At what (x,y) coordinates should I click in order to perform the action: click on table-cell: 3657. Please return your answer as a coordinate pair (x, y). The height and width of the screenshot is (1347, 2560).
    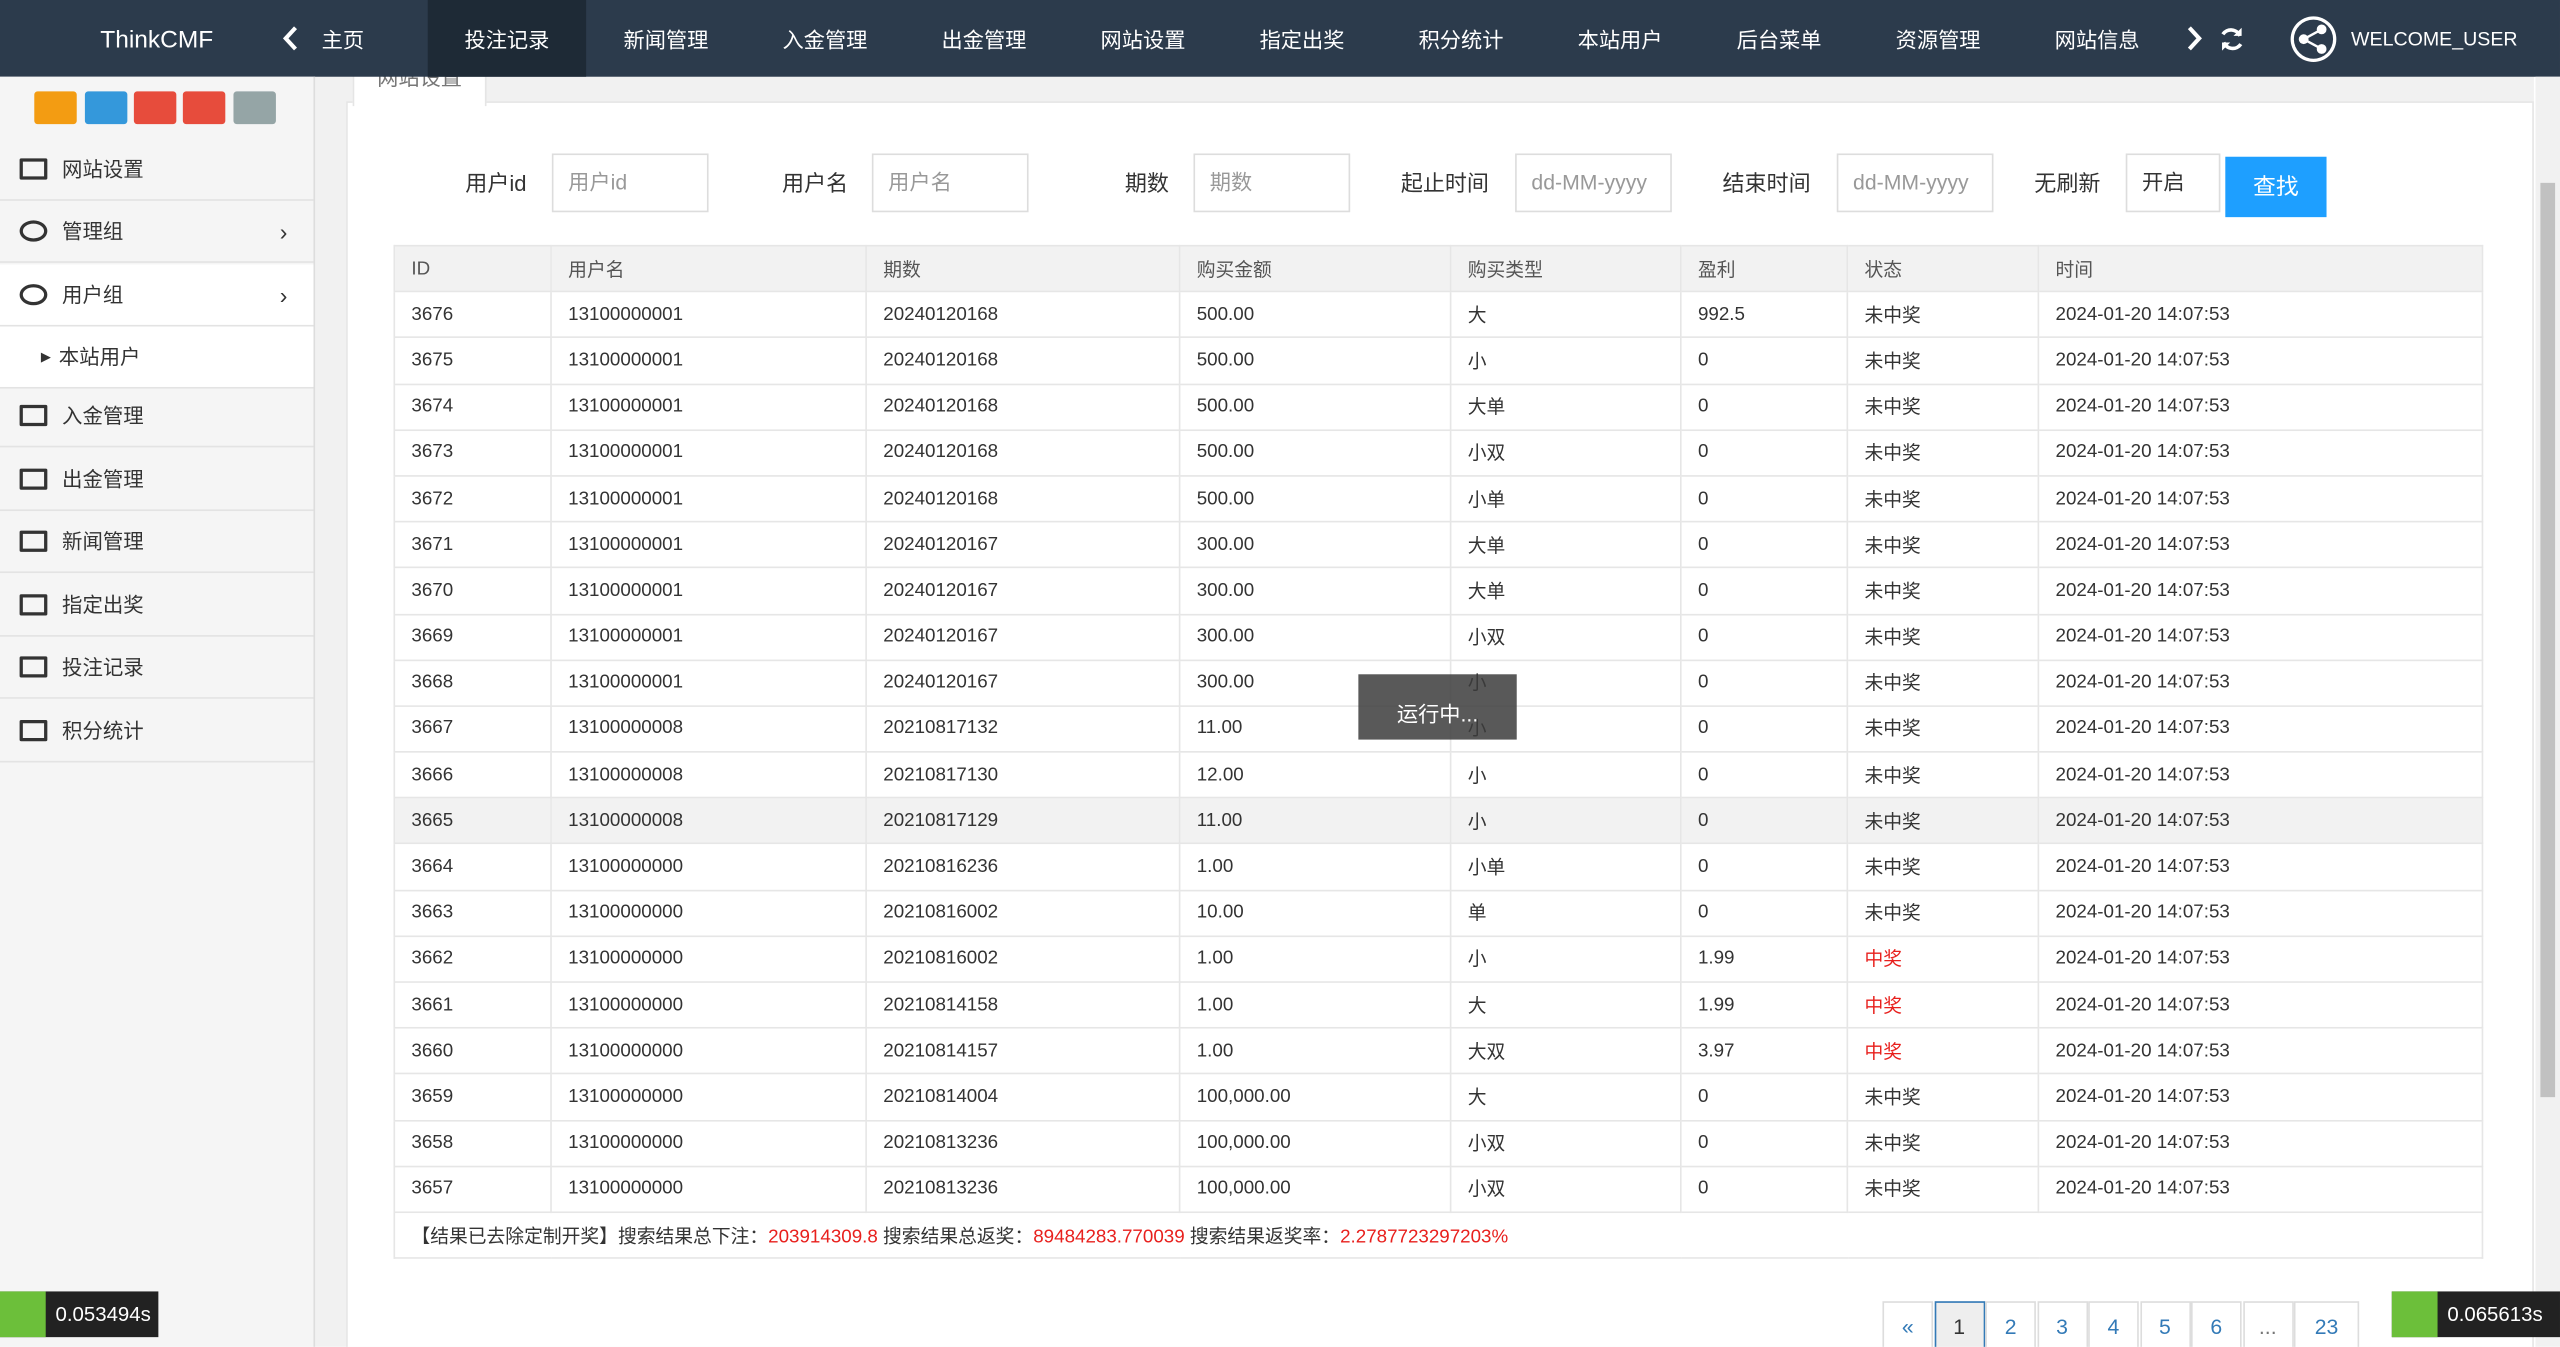
    Looking at the image, I should click on (472, 1189).